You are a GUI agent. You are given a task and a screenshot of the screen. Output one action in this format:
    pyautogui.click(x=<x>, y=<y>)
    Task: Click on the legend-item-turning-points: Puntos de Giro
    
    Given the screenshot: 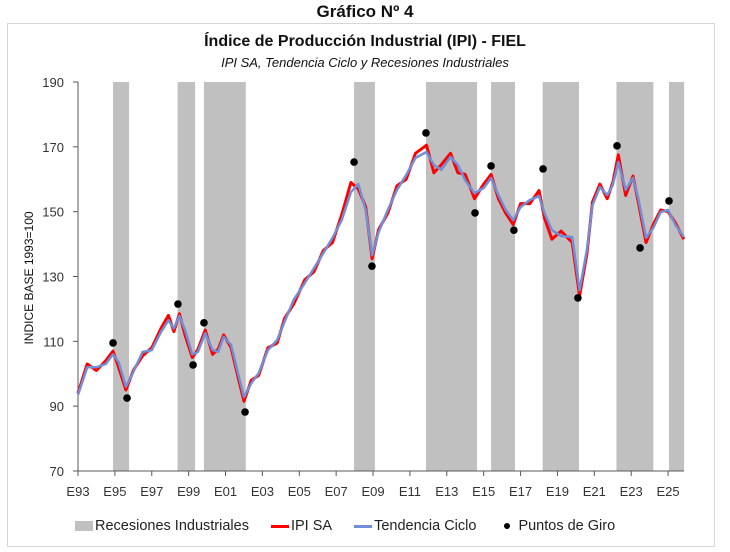 What is the action you would take?
    pyautogui.click(x=556, y=526)
    